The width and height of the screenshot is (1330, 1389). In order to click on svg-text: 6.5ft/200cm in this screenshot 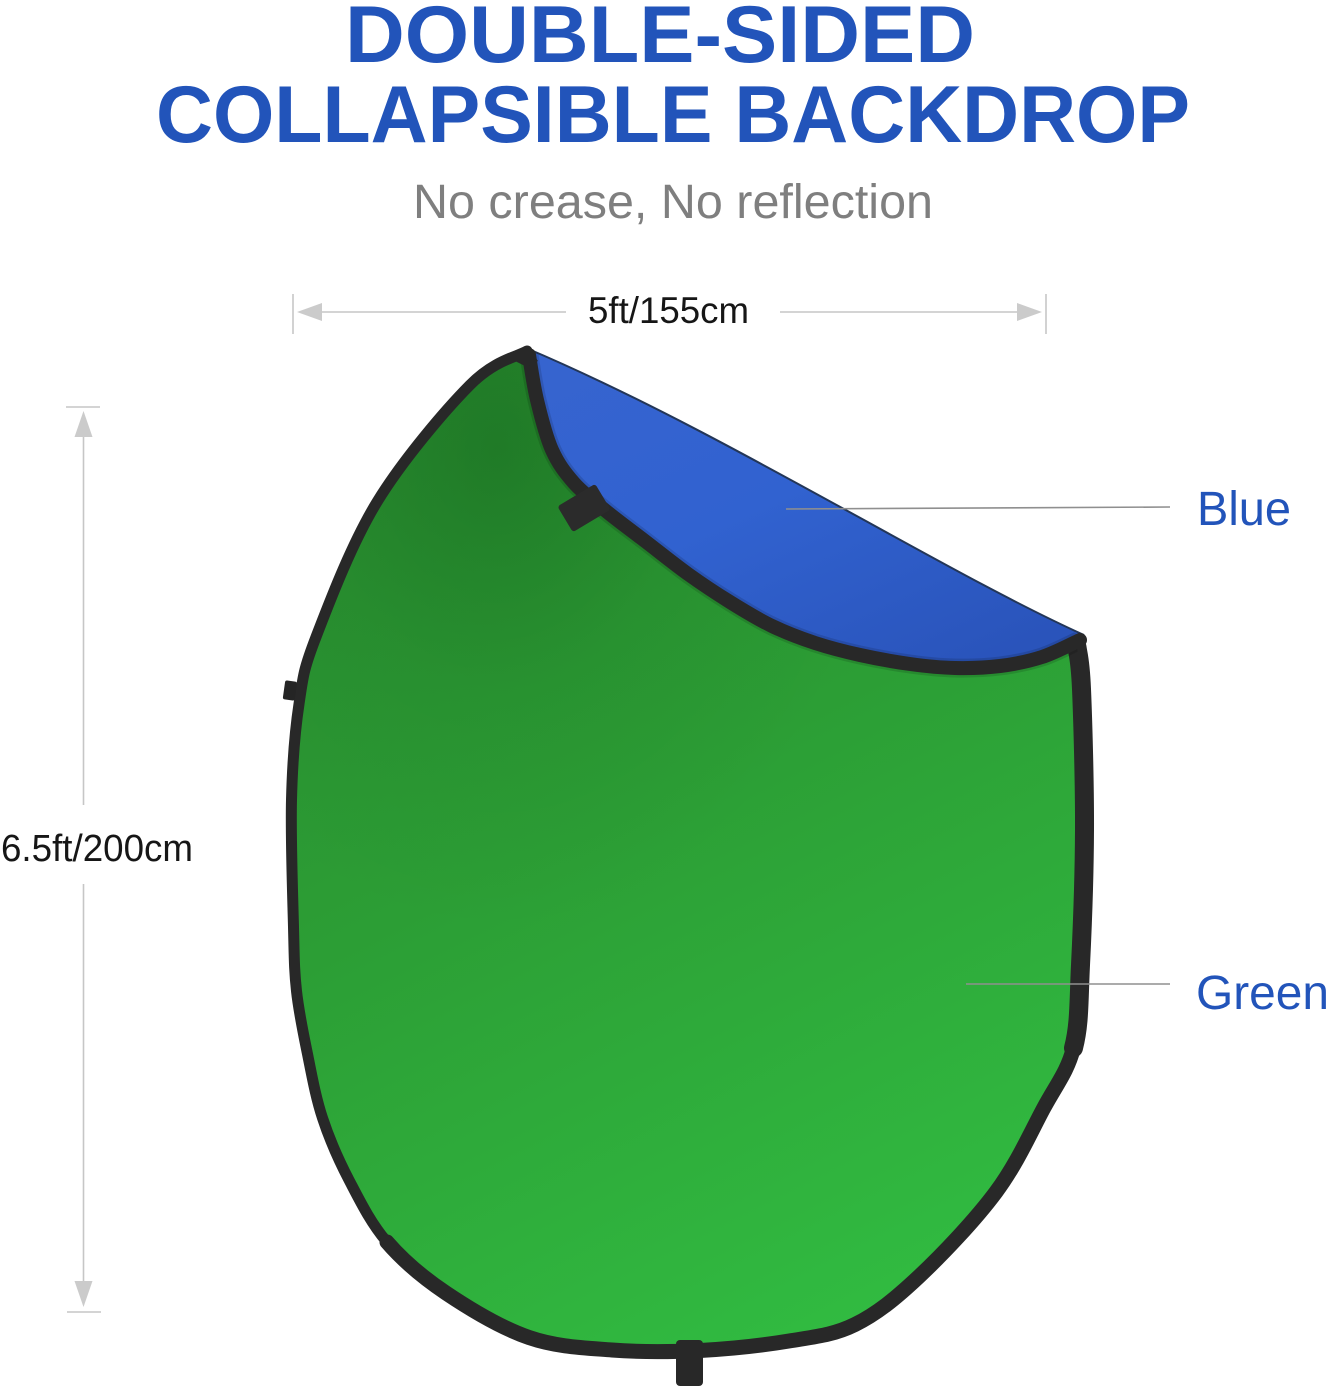, I will do `click(97, 849)`.